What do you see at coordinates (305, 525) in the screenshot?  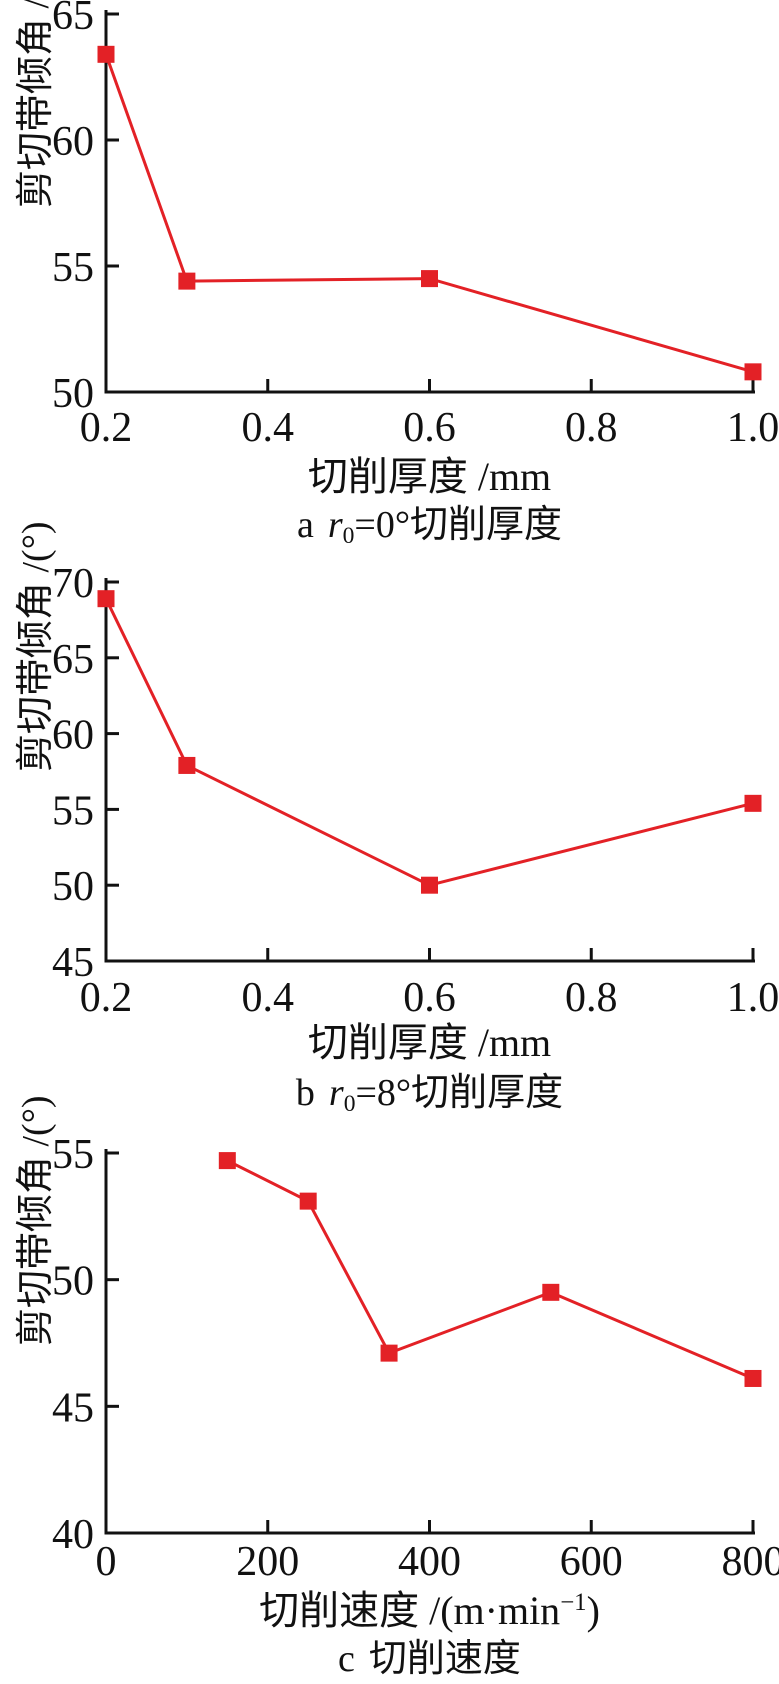 I see `caption-index-letter: a` at bounding box center [305, 525].